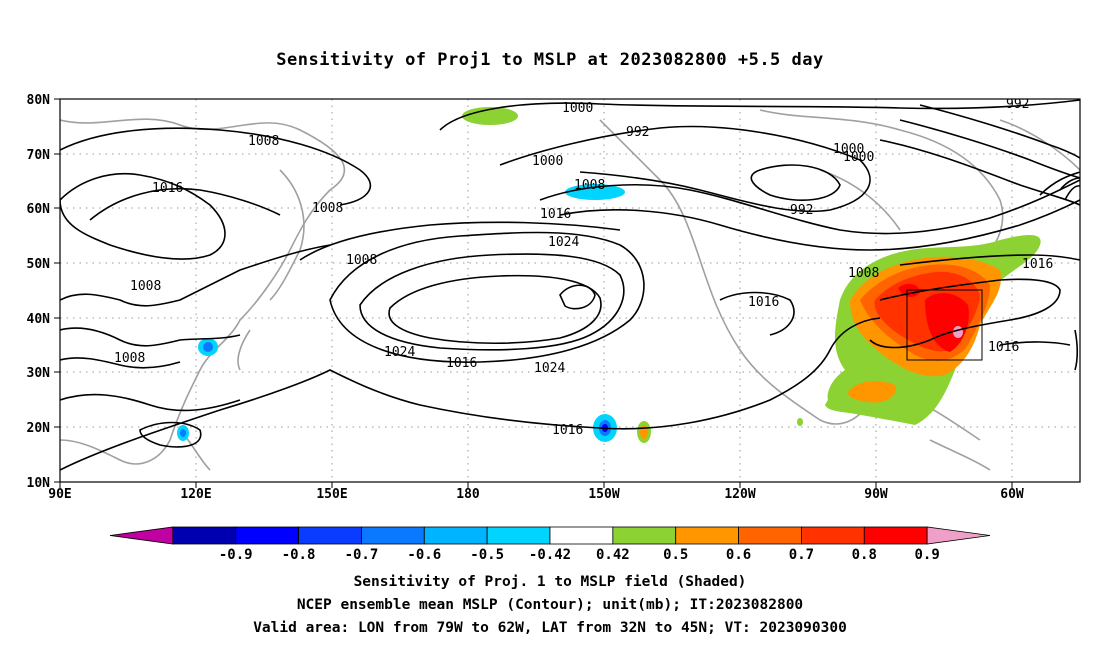  What do you see at coordinates (550, 555) in the screenshot?
I see `colorbar-label: -0.42` at bounding box center [550, 555].